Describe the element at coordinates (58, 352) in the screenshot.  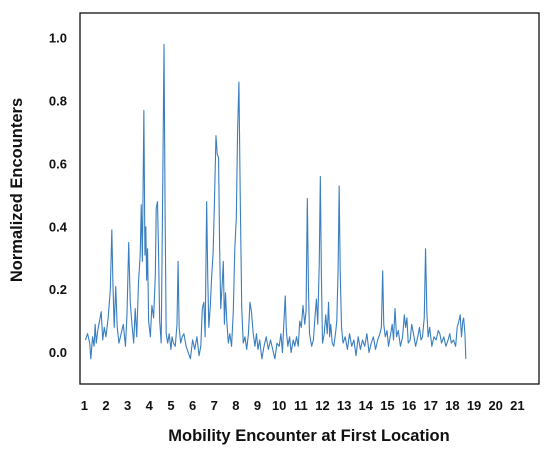
I see `y-tick-label: 0.0` at that location.